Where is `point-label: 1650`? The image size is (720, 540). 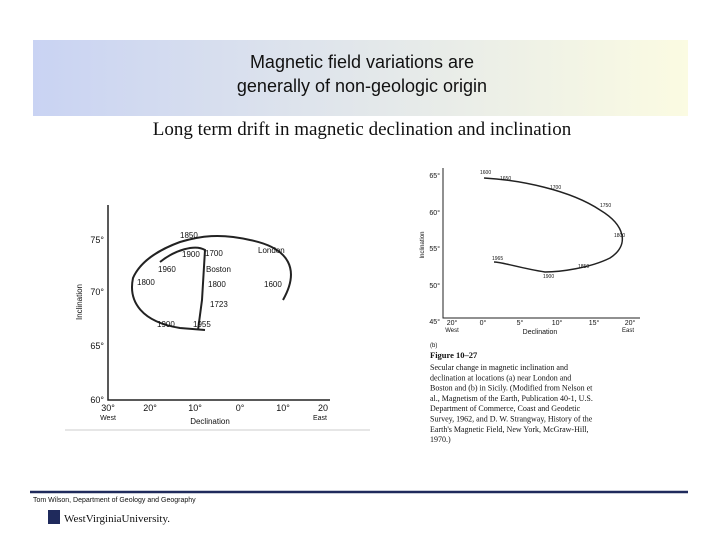
point-label: 1650 is located at coordinates (505, 179).